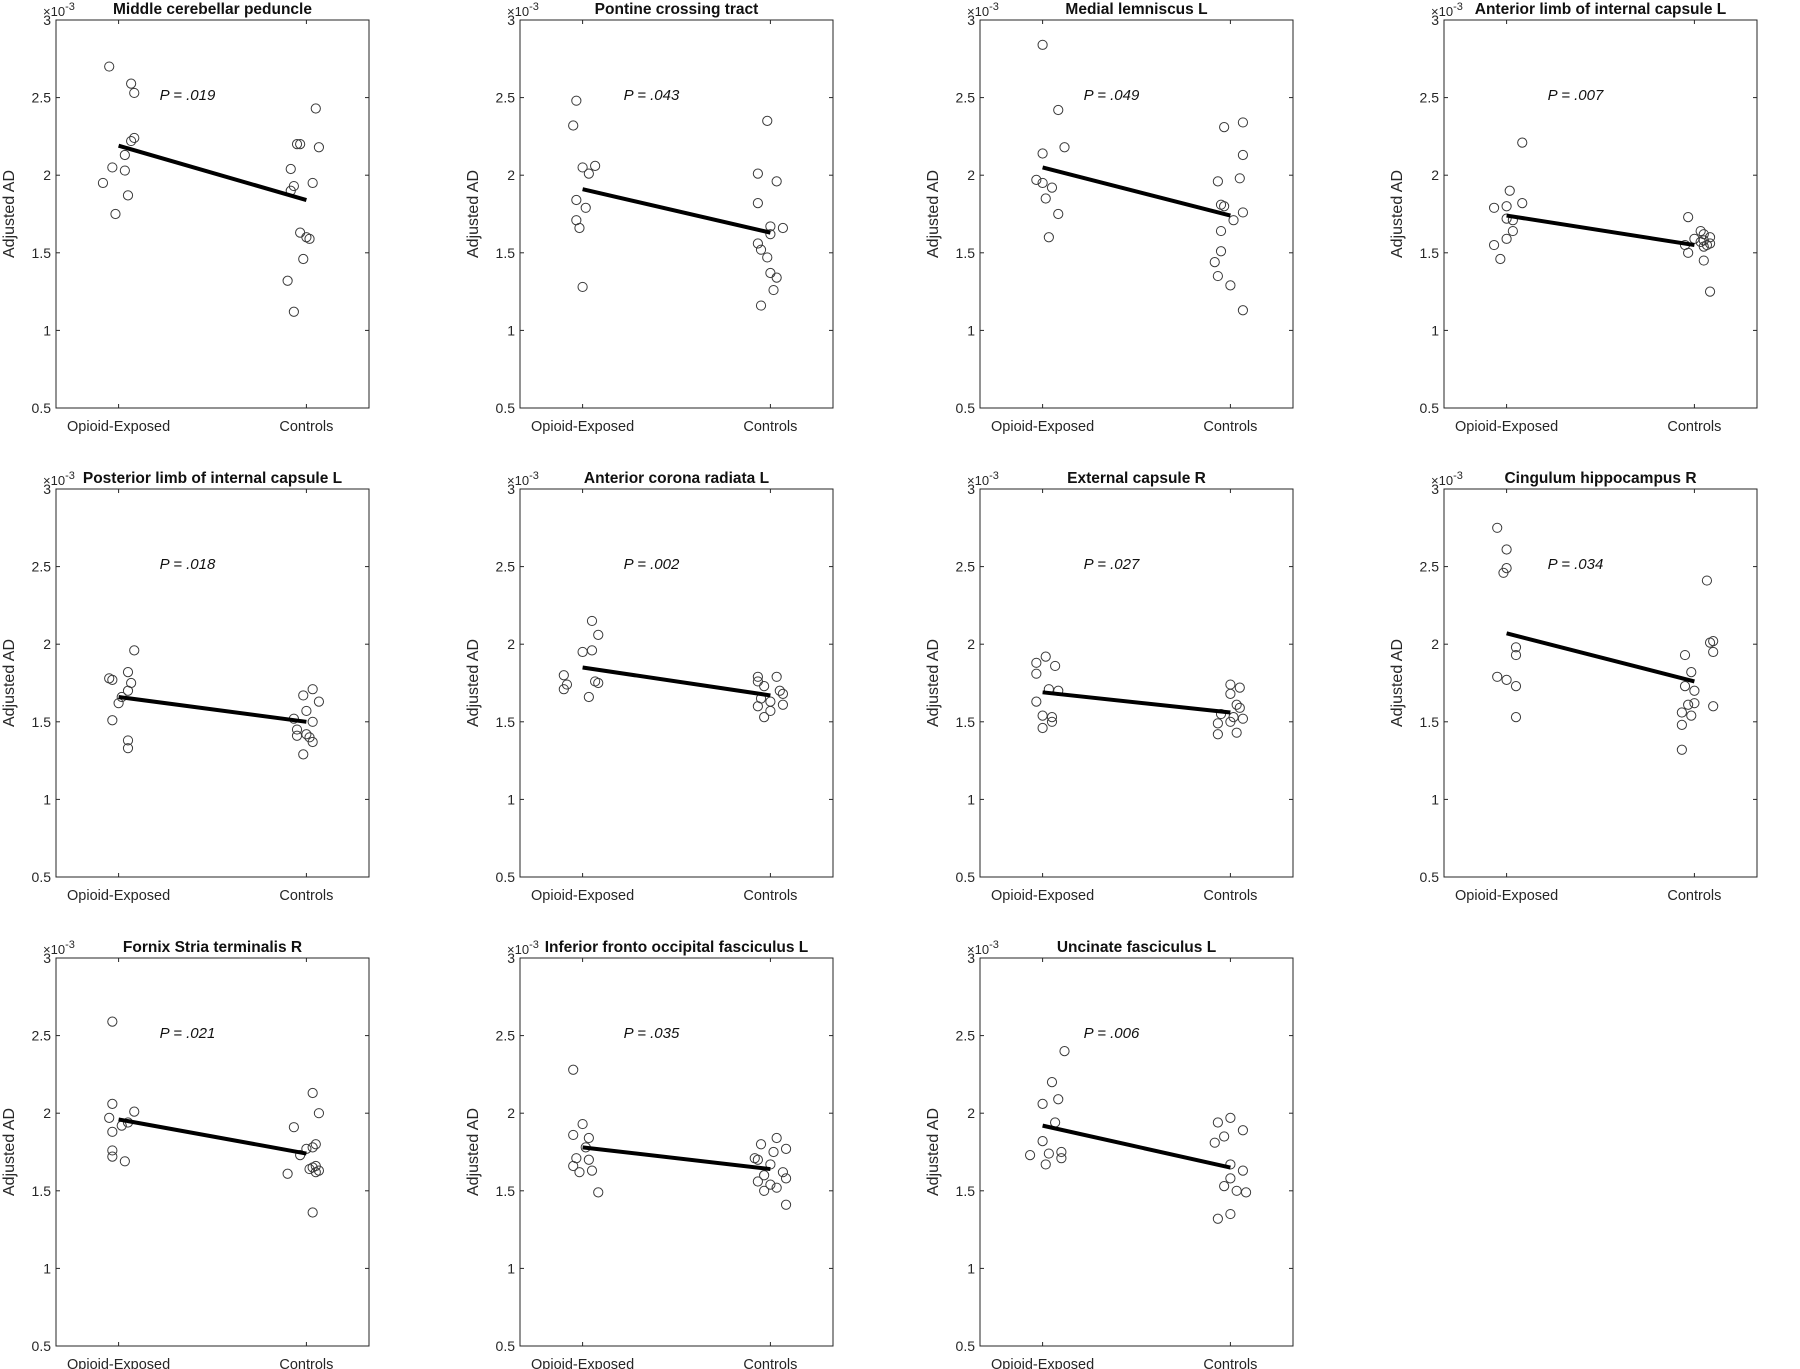  What do you see at coordinates (188, 1033) in the screenshot?
I see `p-value-label: P = .021` at bounding box center [188, 1033].